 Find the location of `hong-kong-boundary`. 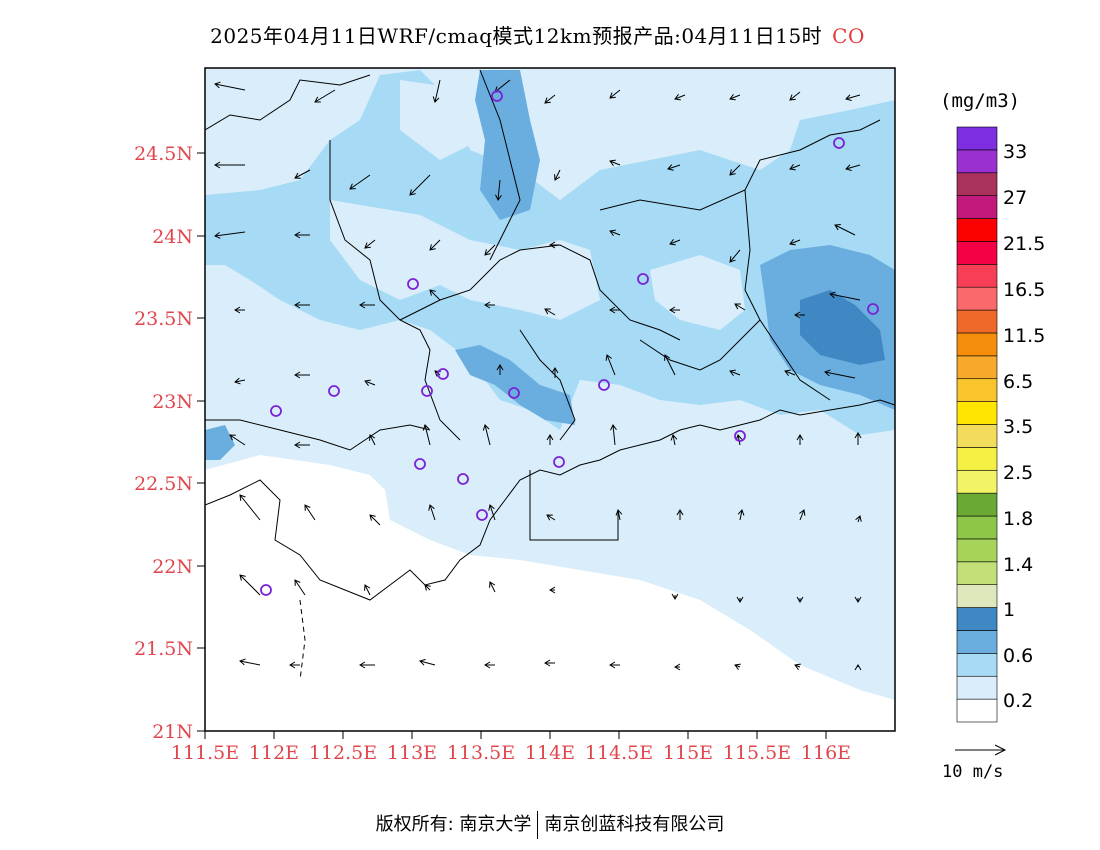

hong-kong-boundary is located at coordinates (574, 505).